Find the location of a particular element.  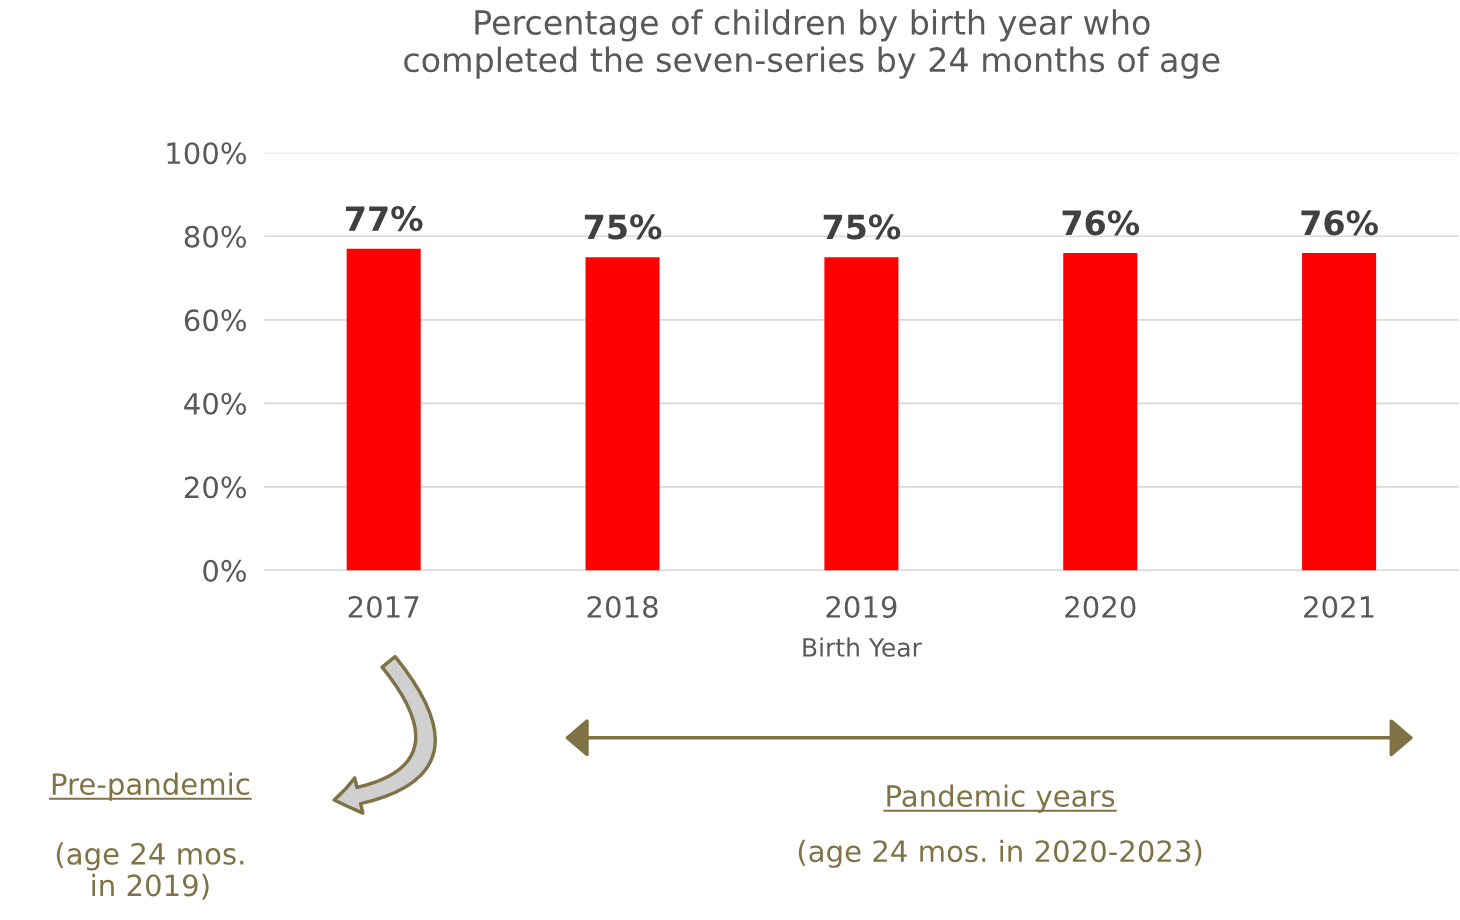

x-tick-label: 2018 is located at coordinates (622, 606).